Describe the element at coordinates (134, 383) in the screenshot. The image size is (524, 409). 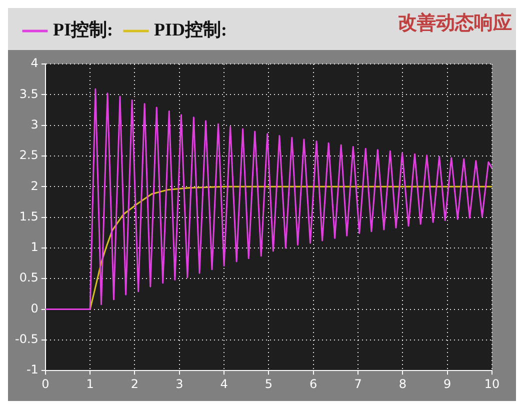
I see `x-tick-label: 2` at that location.